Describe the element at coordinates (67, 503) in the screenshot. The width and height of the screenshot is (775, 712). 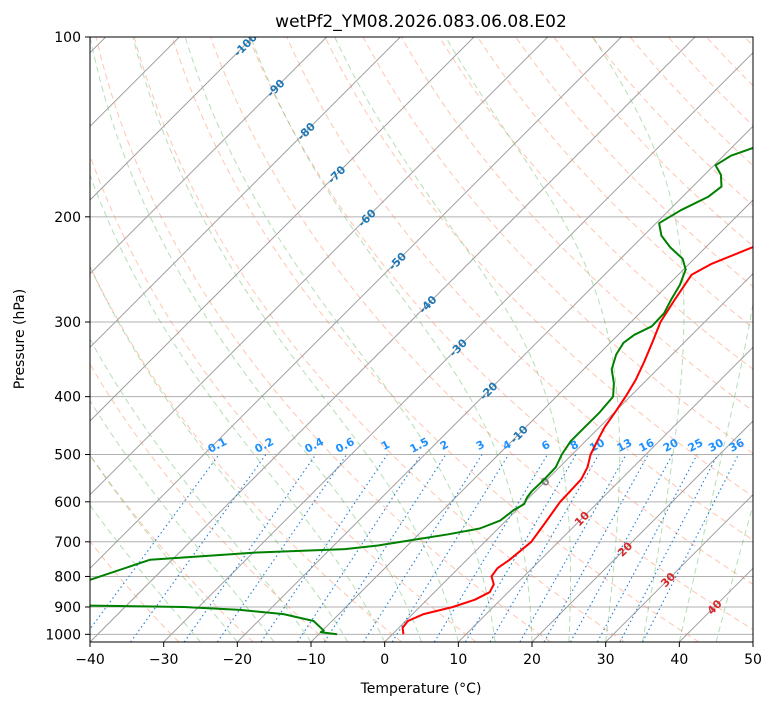
I see `y-tick-label: 600` at that location.